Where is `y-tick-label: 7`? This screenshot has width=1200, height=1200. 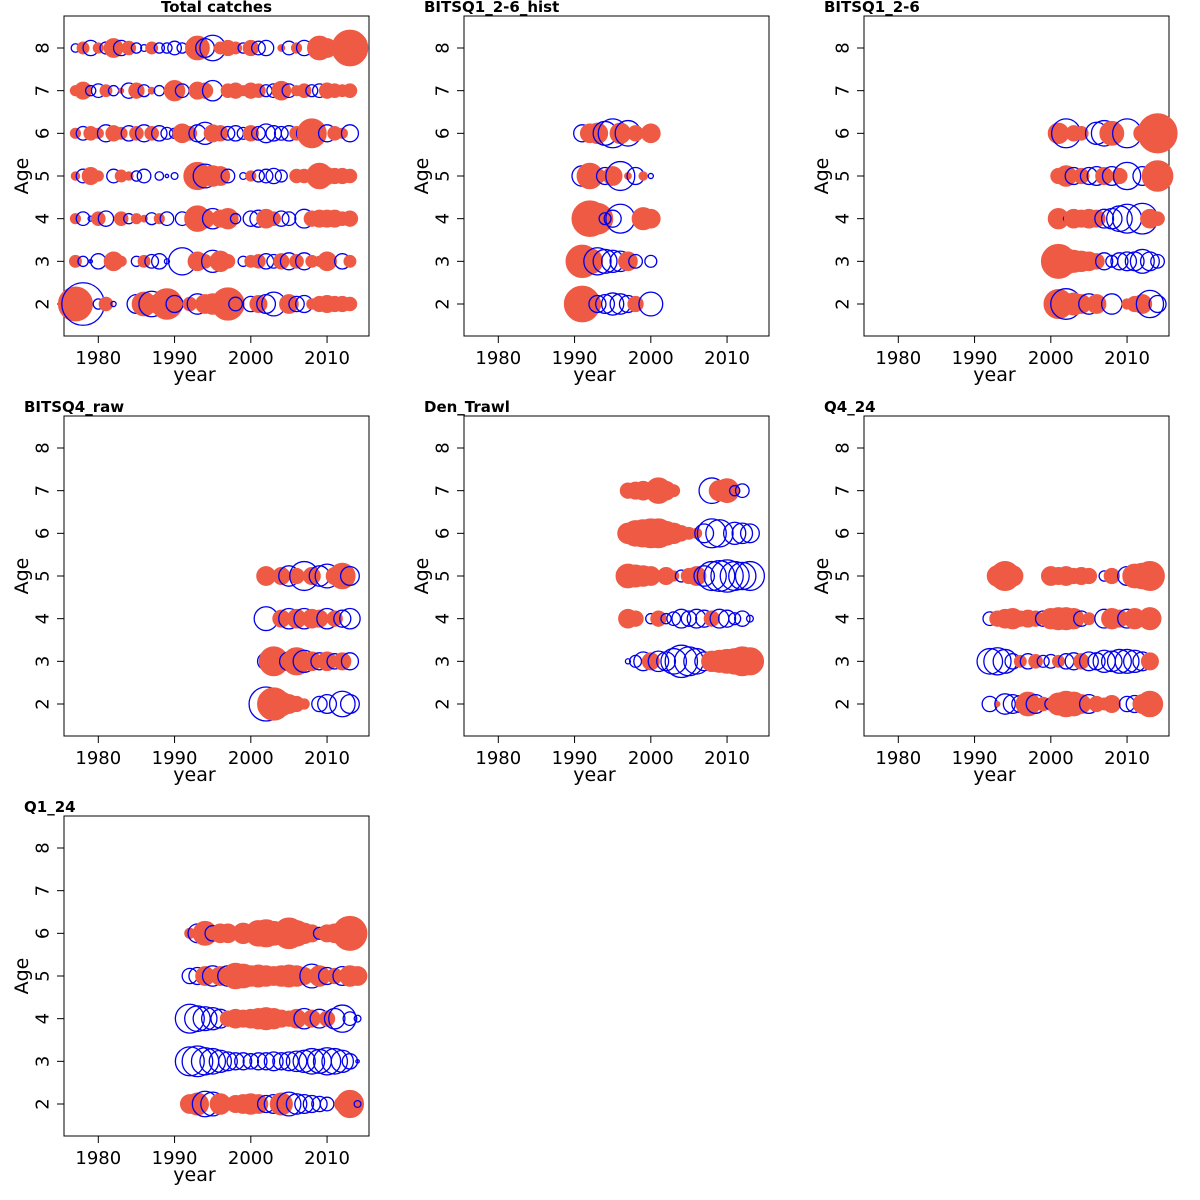 y-tick-label: 7 is located at coordinates (43, 890).